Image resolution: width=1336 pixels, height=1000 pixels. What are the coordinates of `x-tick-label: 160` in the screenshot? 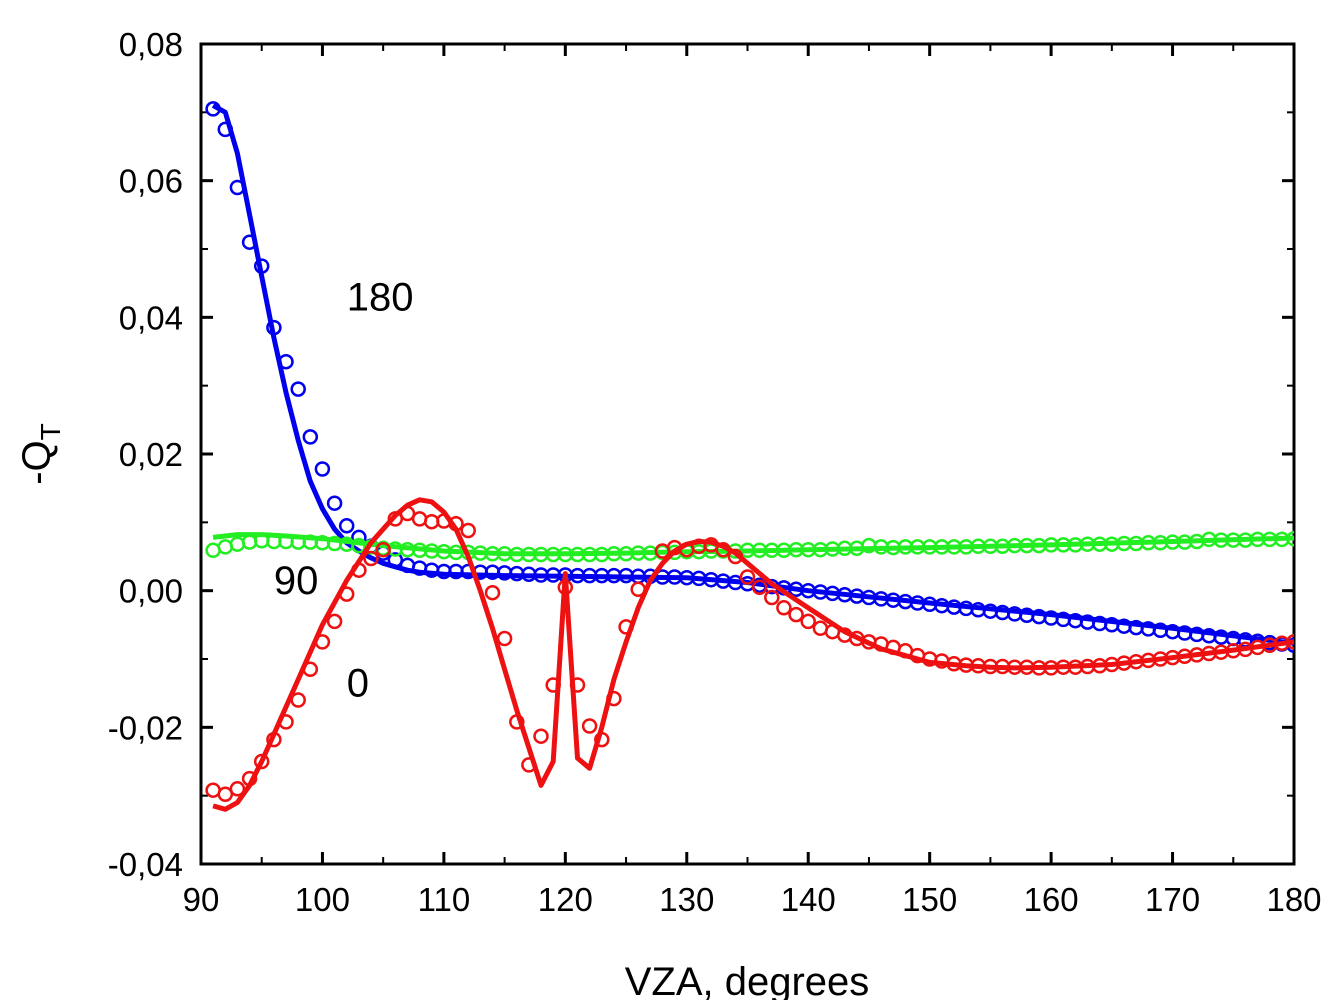 It's located at (1051, 899).